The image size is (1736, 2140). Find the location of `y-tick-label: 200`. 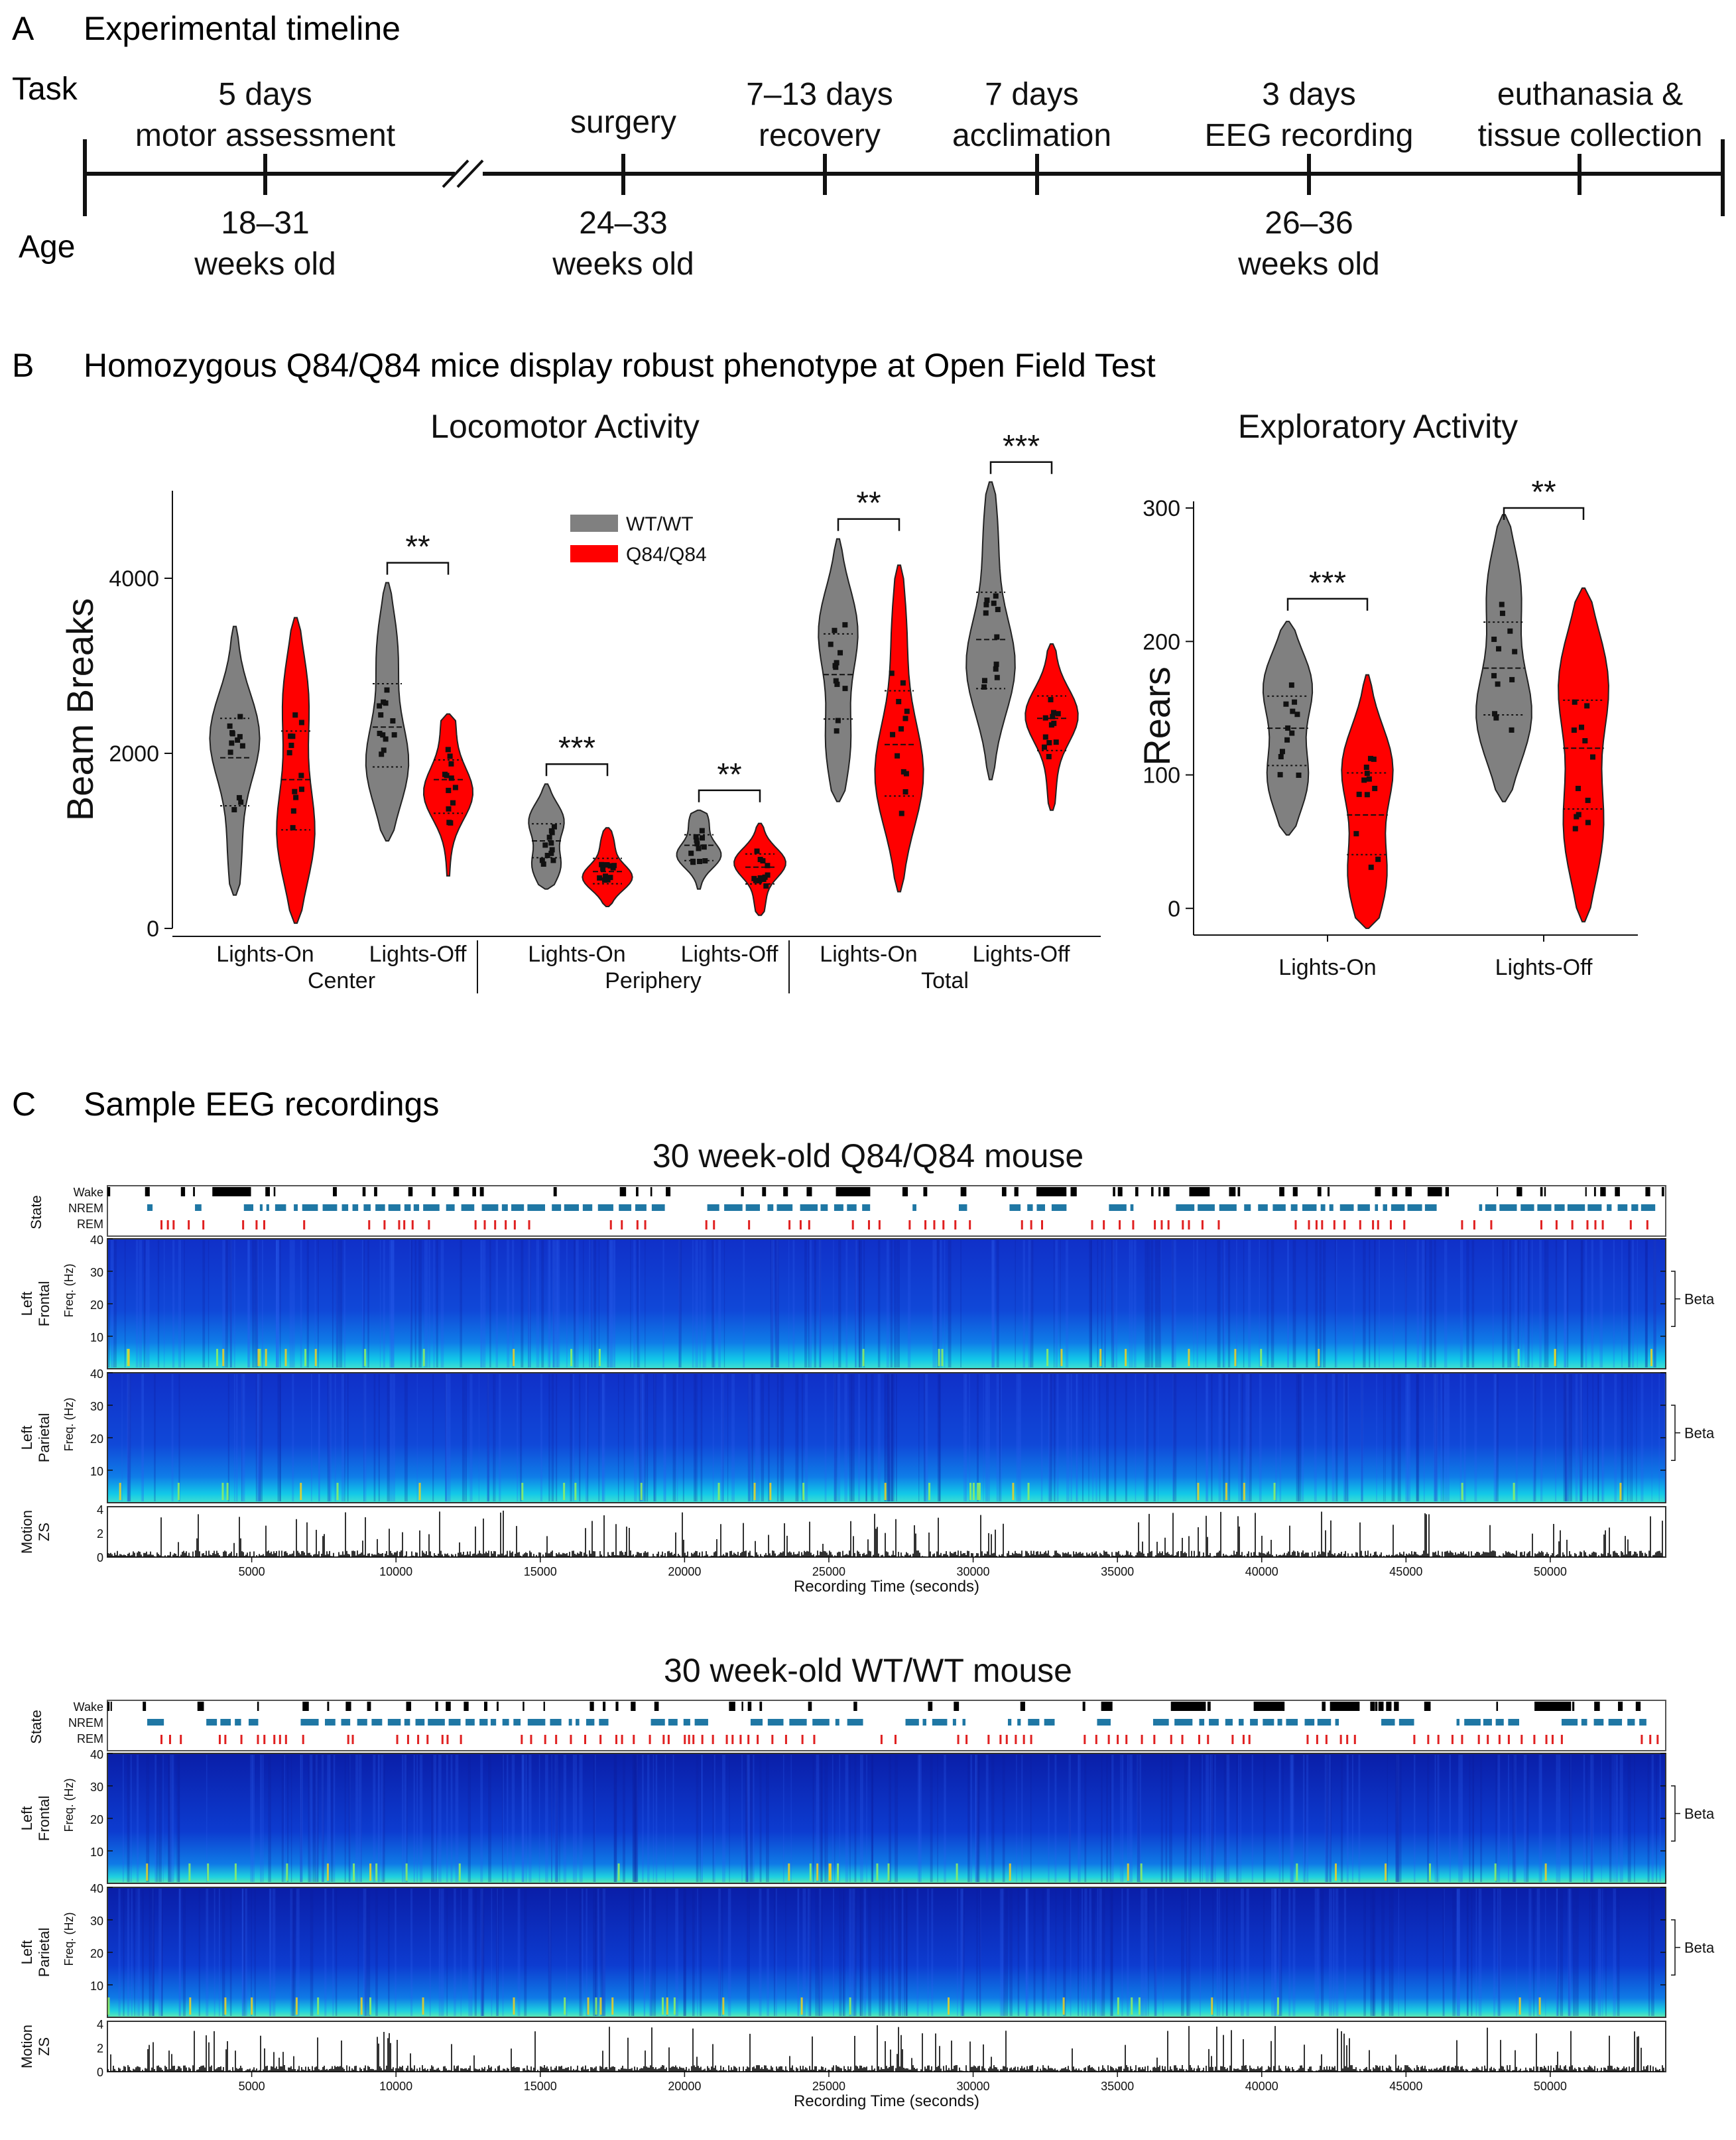

y-tick-label: 200 is located at coordinates (1161, 642).